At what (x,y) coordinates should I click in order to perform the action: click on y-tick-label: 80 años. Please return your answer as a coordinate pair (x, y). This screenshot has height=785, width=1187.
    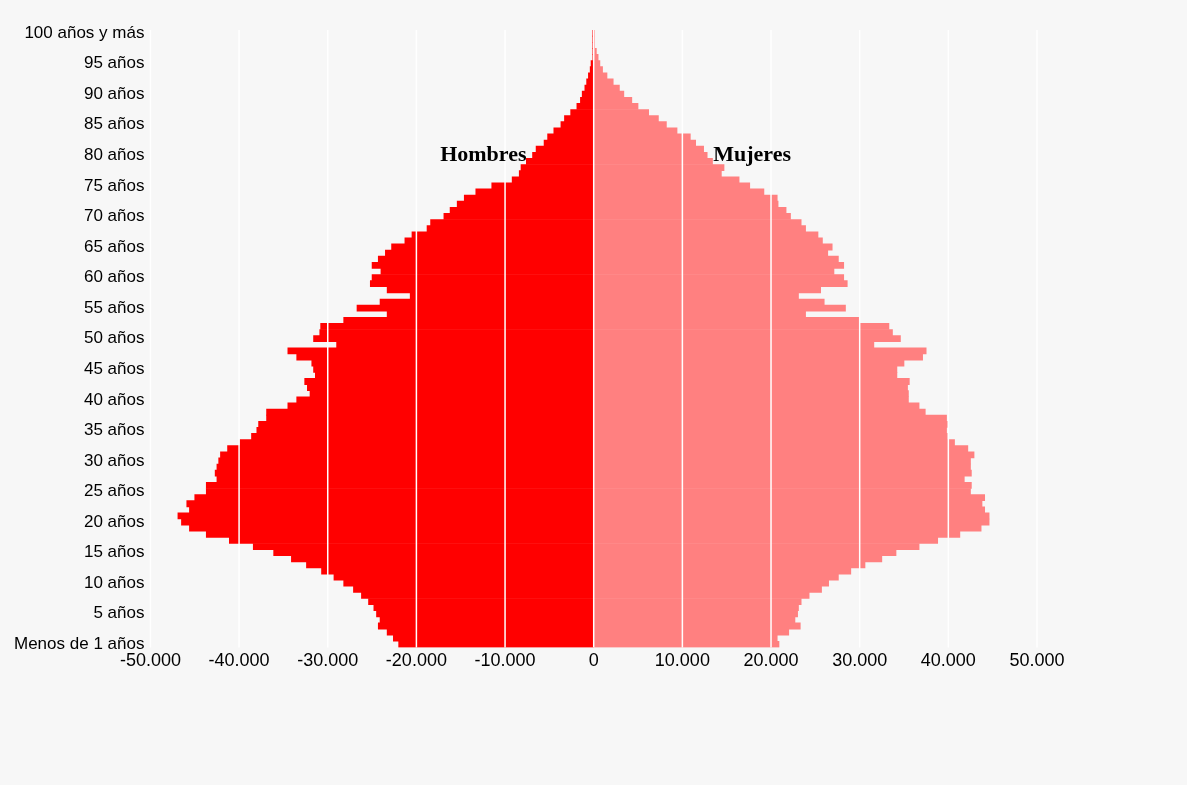
    Looking at the image, I should click on (114, 154).